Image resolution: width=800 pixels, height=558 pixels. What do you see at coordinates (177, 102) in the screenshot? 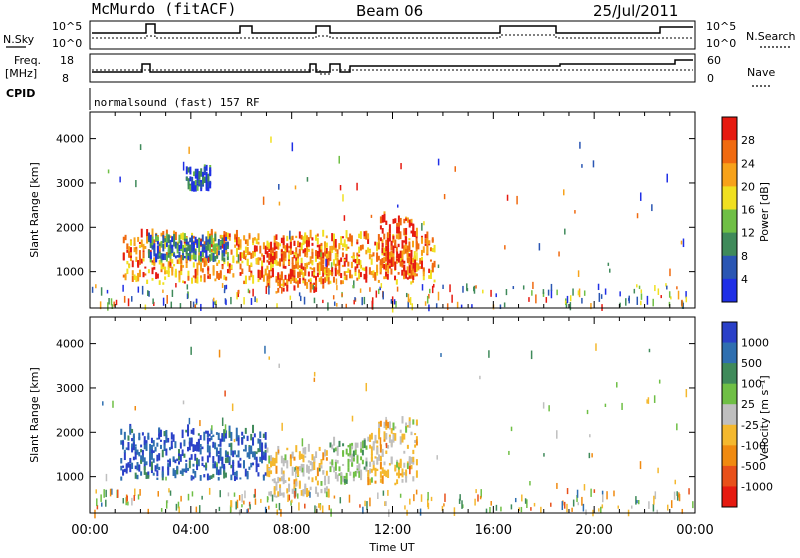
I see `cpid-value: normalsound (fast) 157 RF` at bounding box center [177, 102].